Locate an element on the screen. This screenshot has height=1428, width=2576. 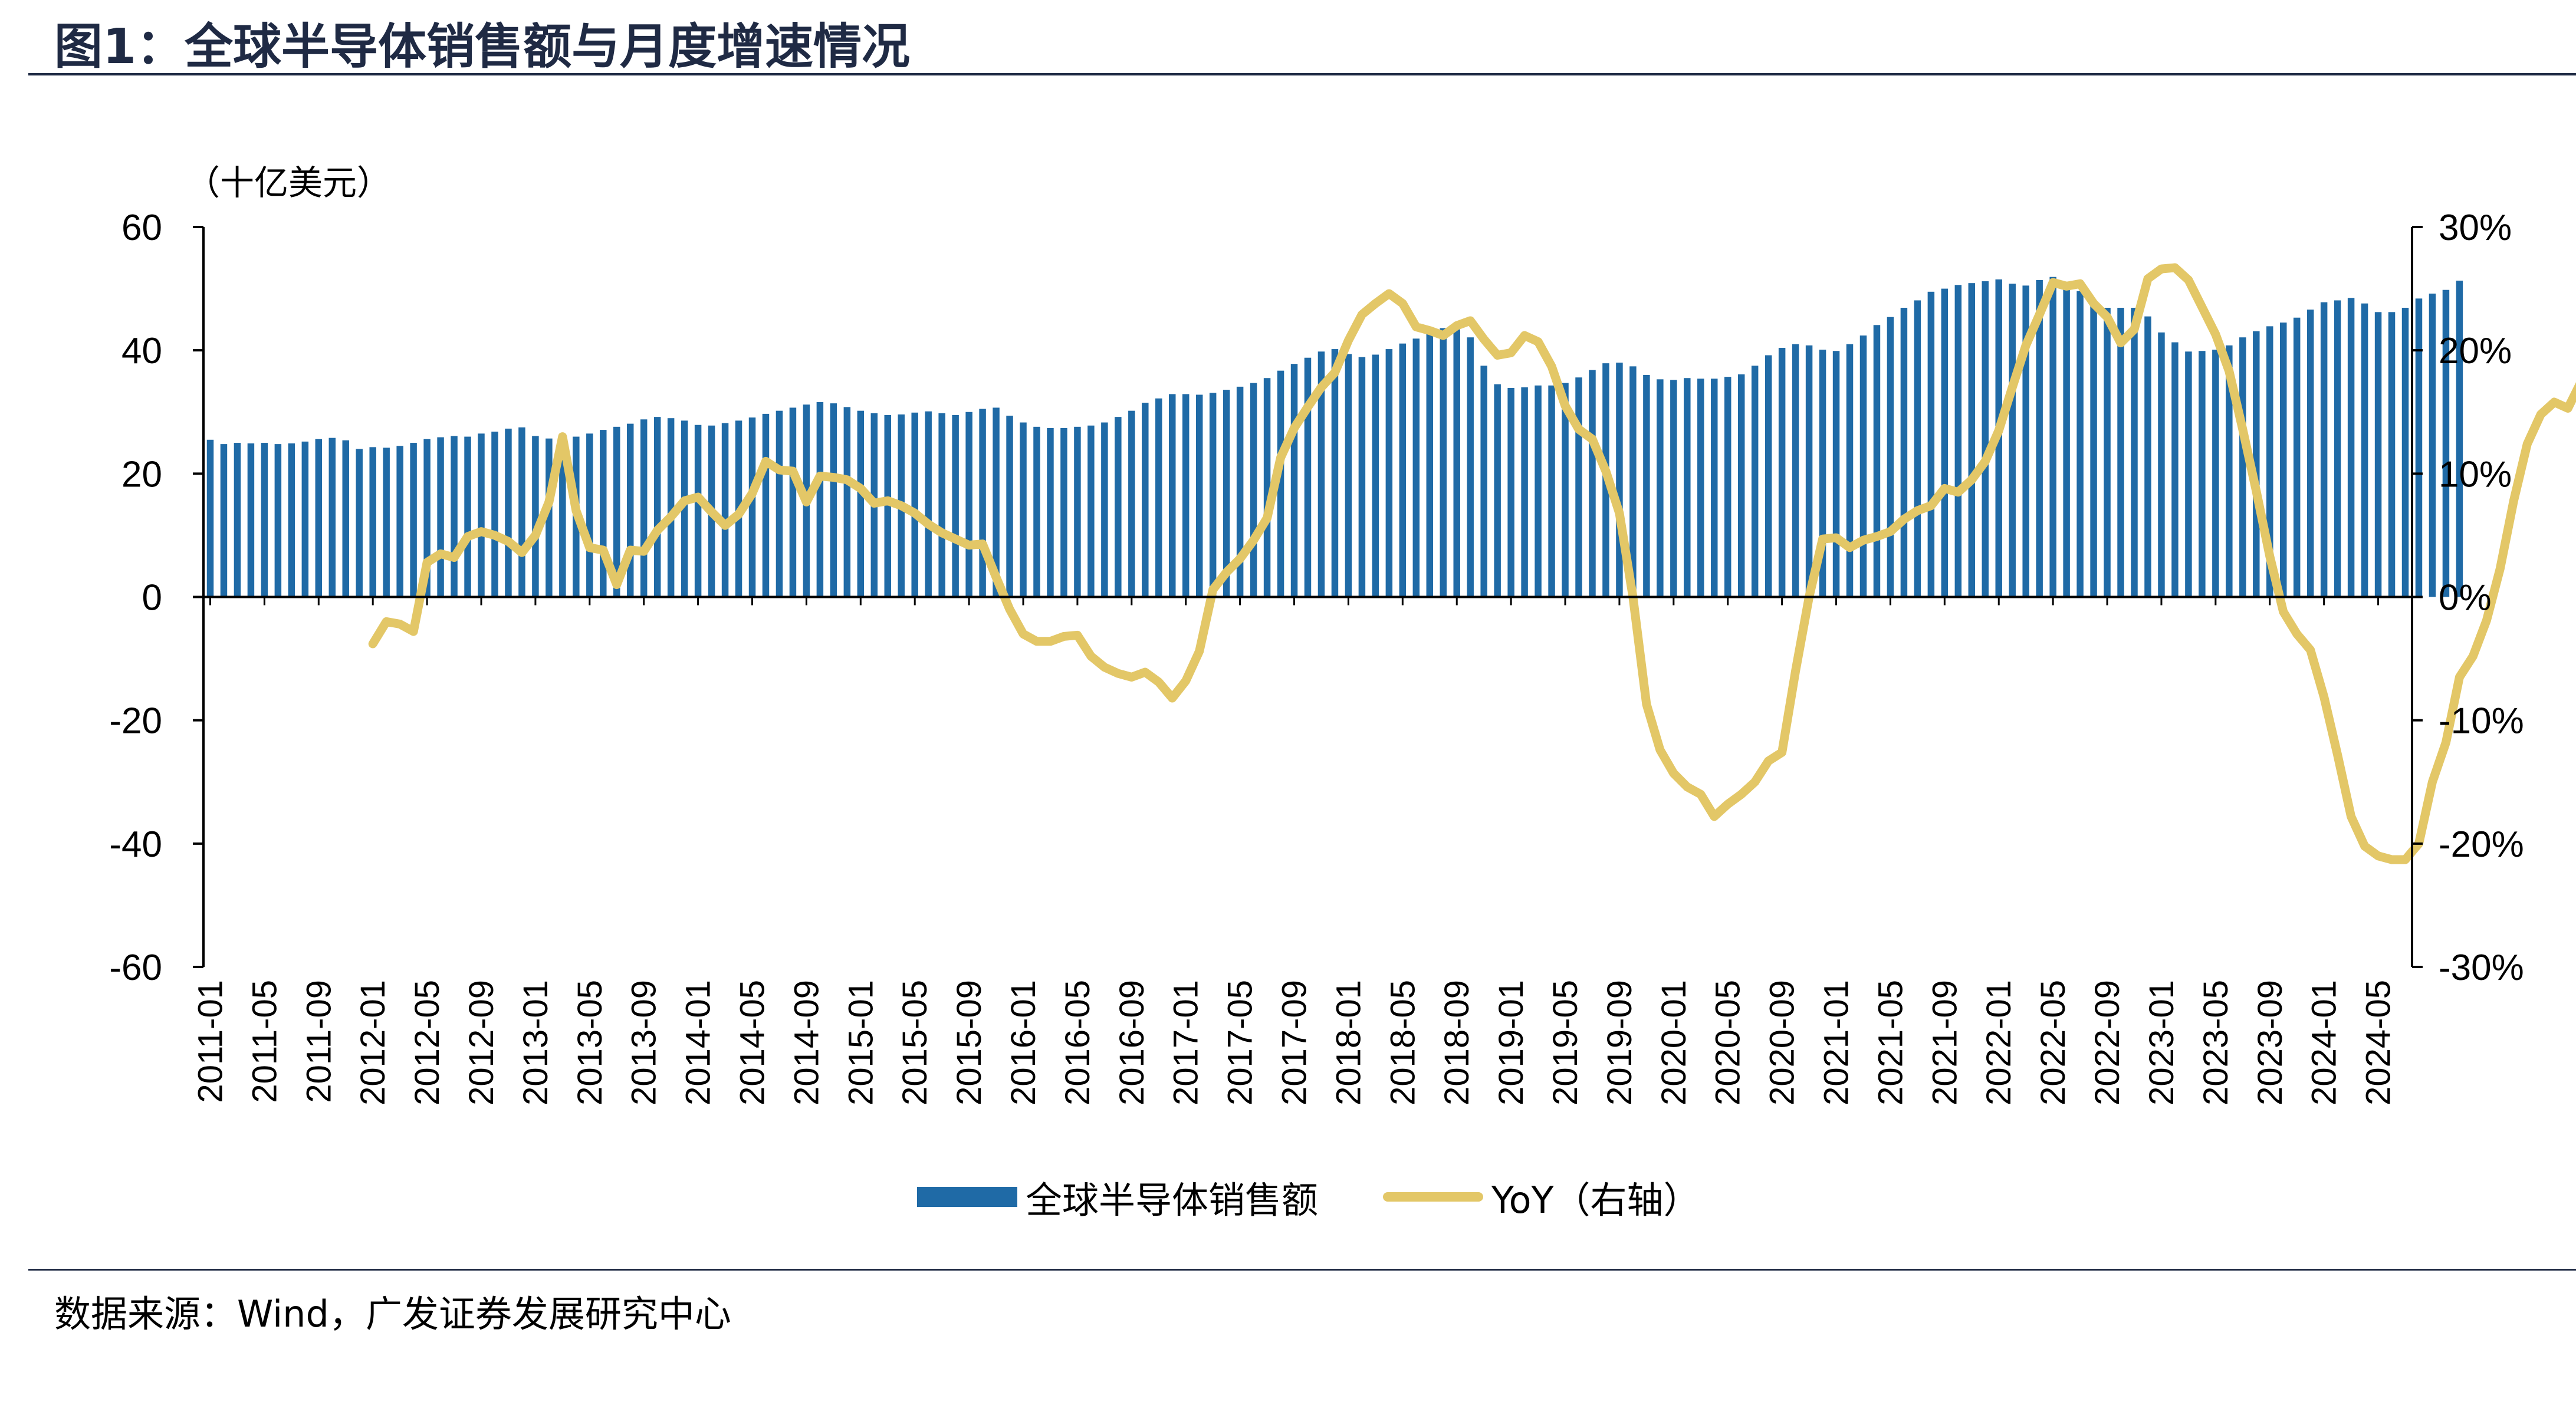
left-tick-label: -40 is located at coordinates (135, 844).